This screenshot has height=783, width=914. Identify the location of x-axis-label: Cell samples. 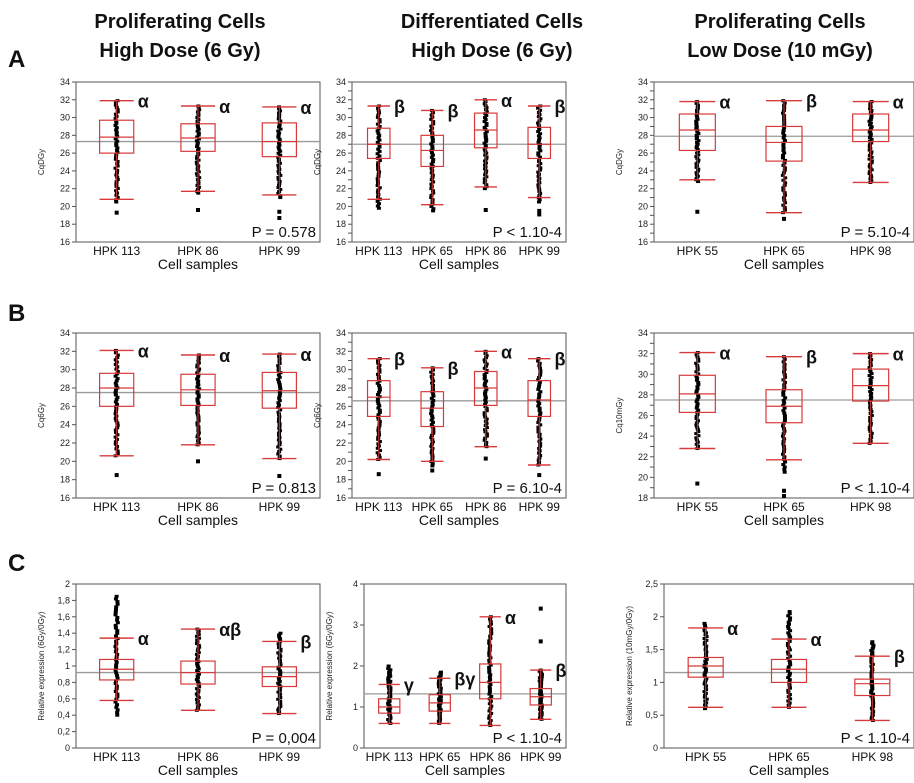
(459, 264).